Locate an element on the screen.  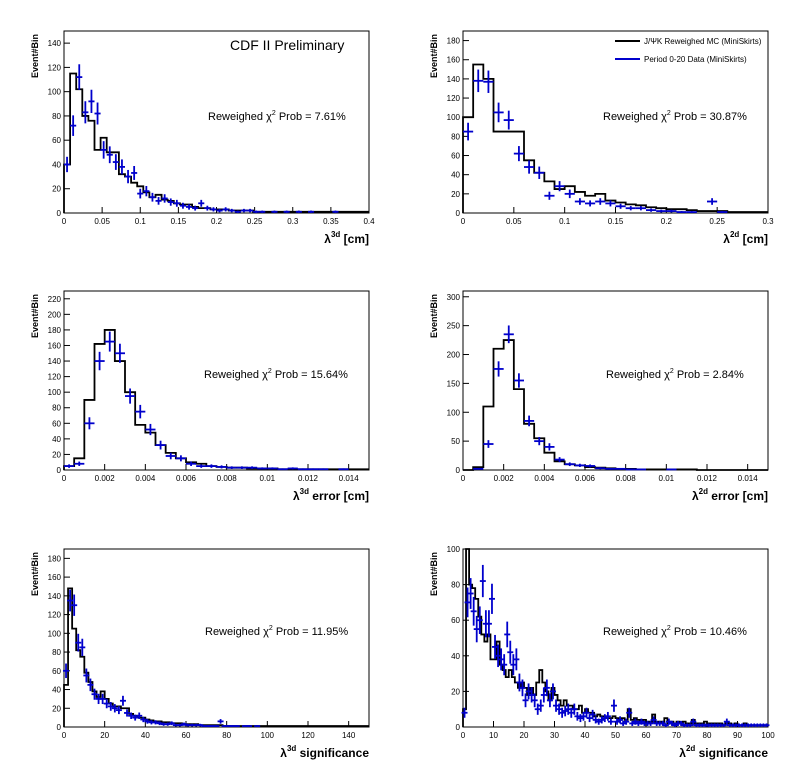
x-axis-title: λ2d [cm] is located at coordinates (745, 238).